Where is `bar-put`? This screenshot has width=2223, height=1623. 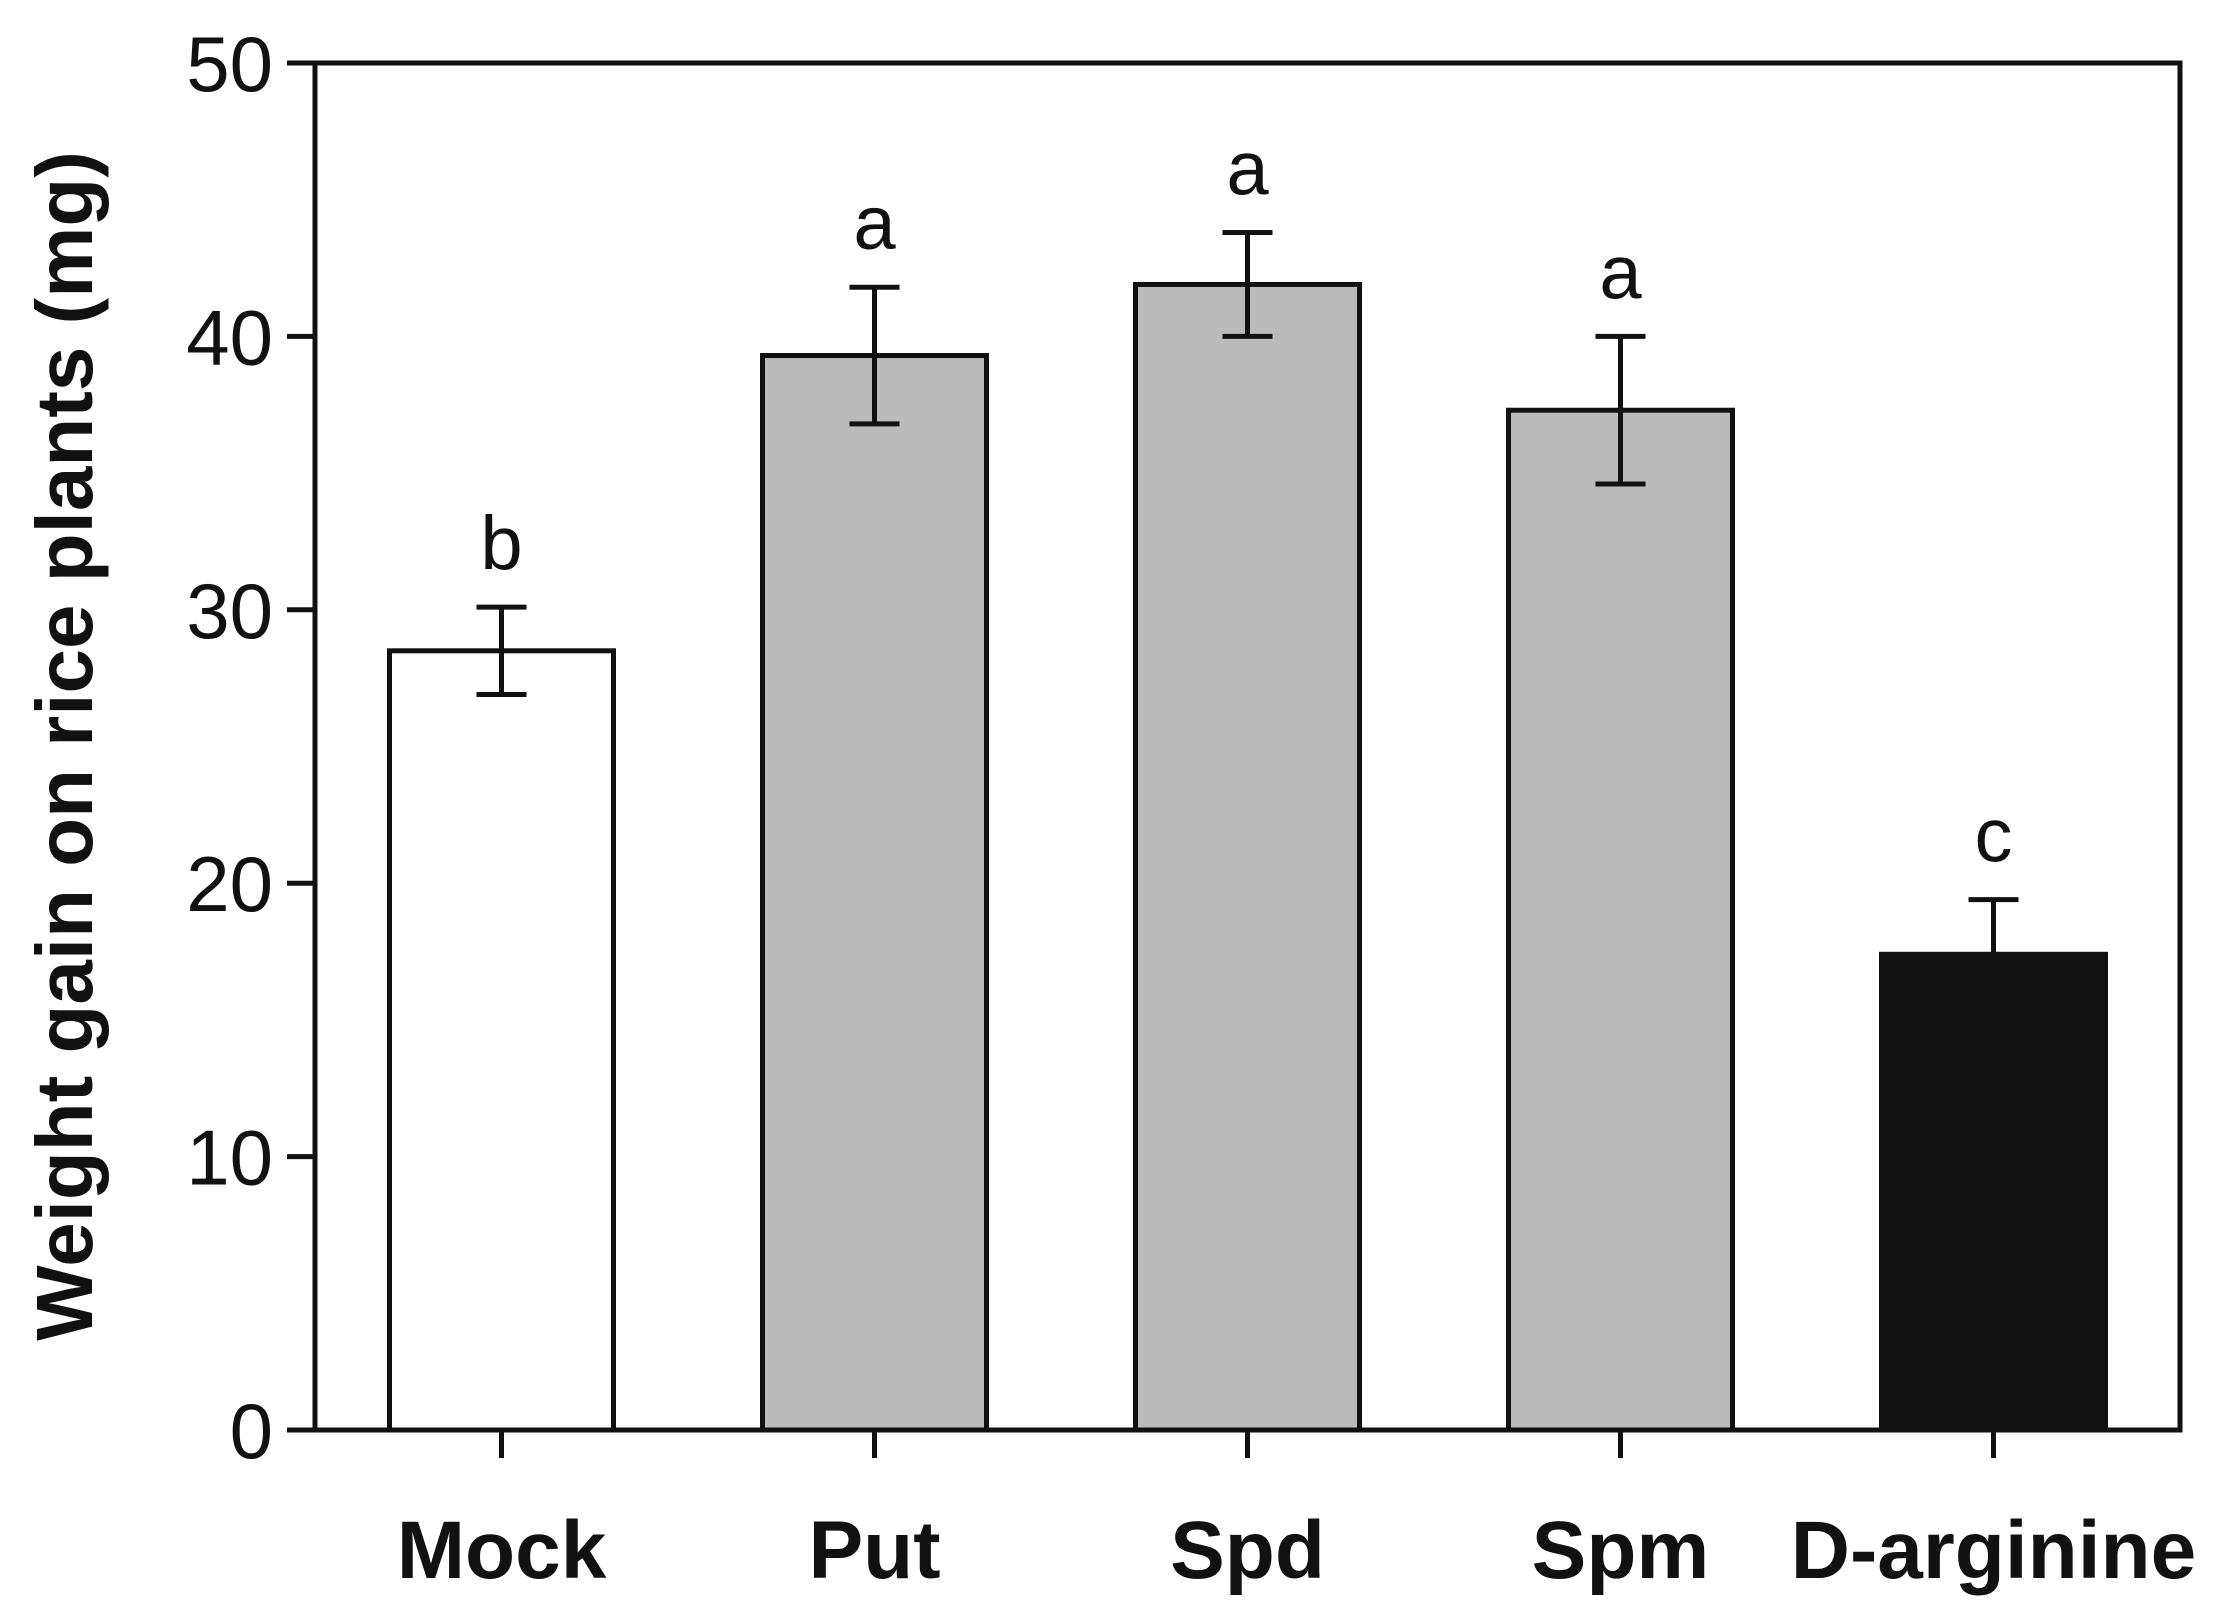
bar-put is located at coordinates (874, 893).